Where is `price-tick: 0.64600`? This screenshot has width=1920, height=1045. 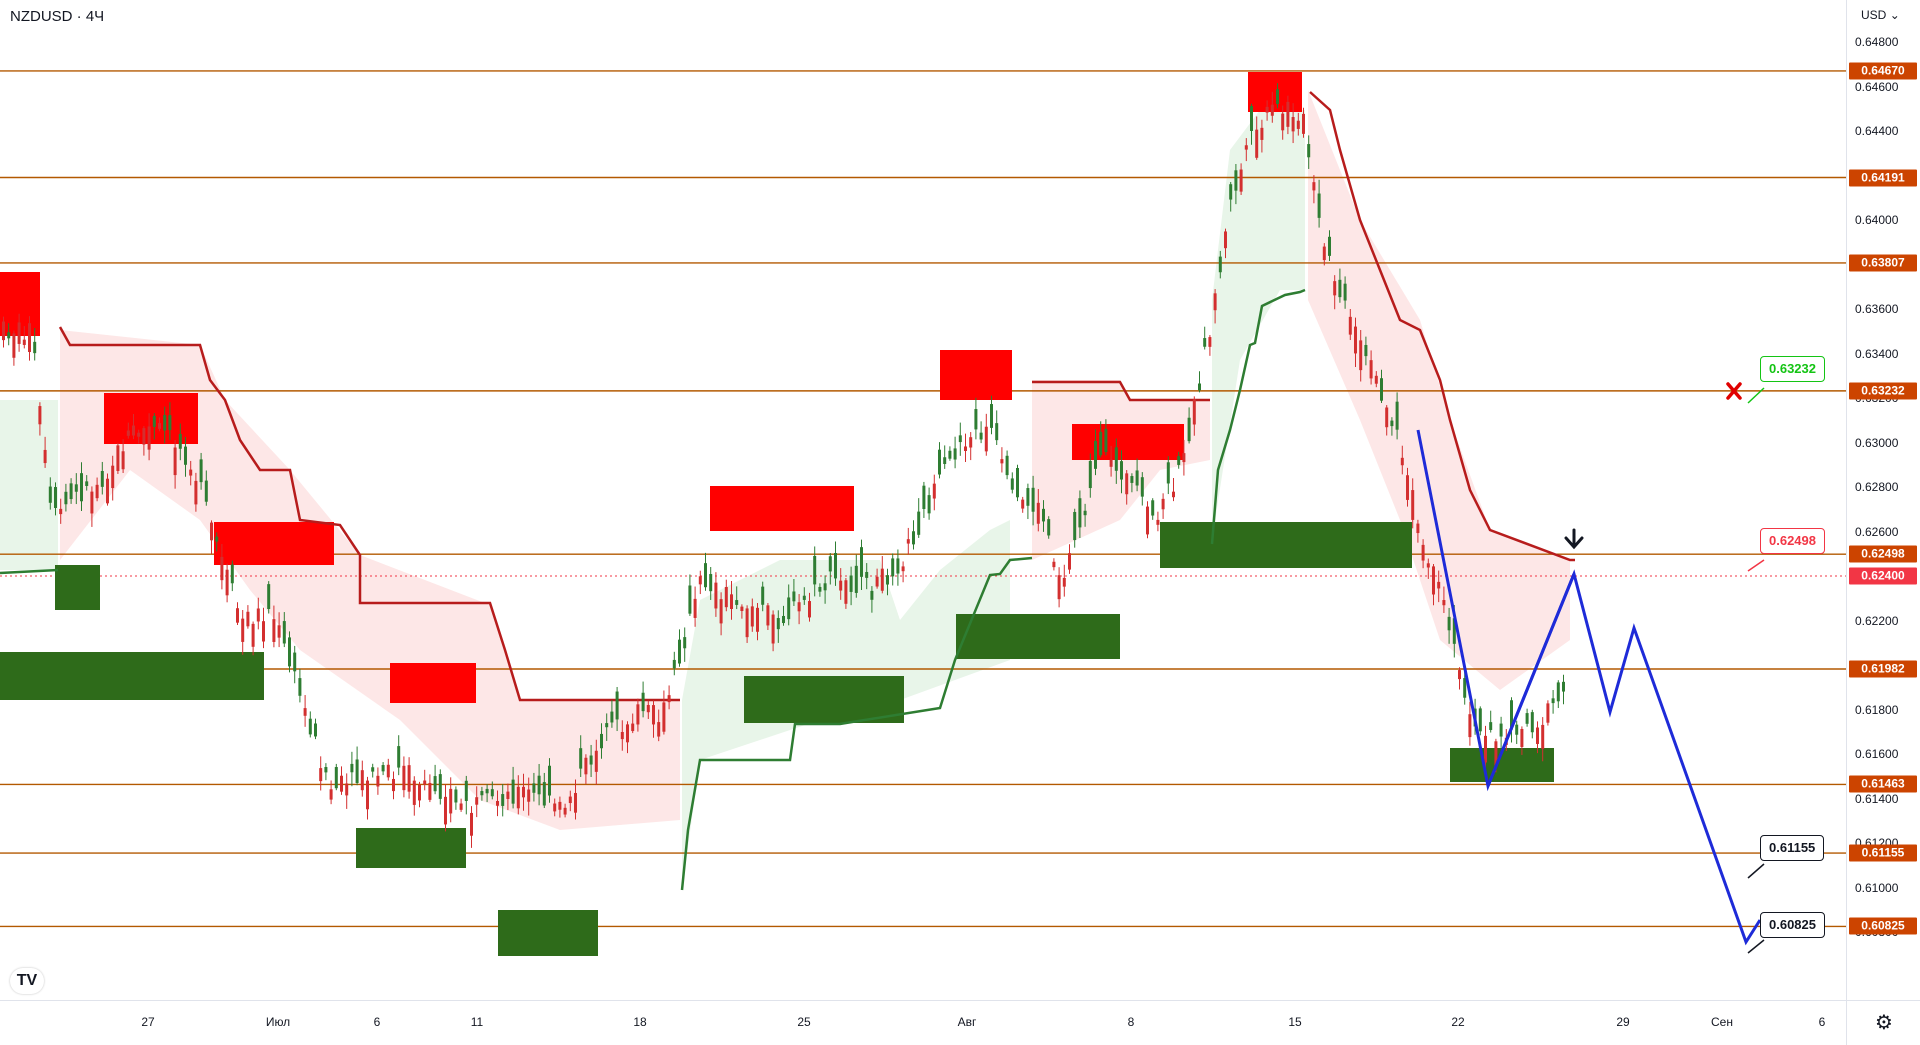
price-tick: 0.64600 is located at coordinates (1877, 86).